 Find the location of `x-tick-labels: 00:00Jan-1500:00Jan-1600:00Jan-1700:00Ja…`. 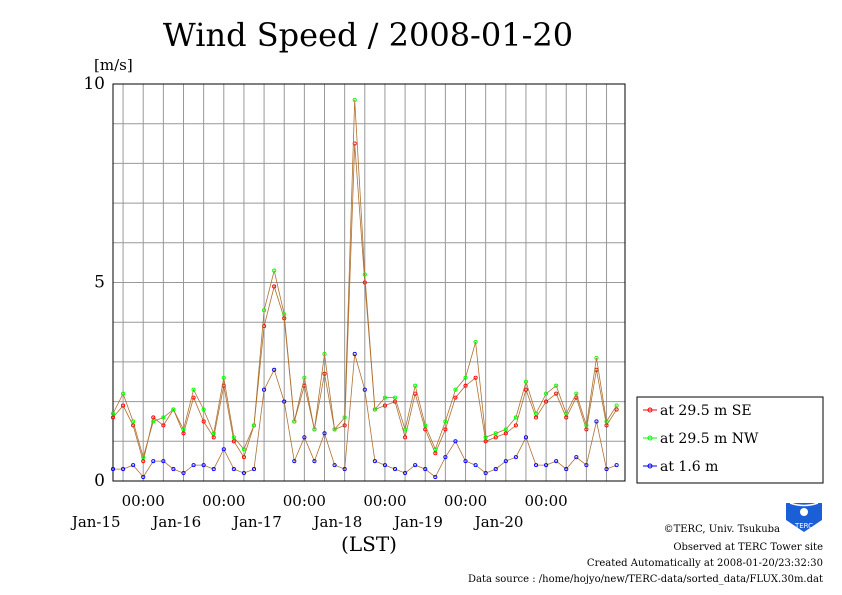

x-tick-labels: 00:00Jan-1500:00Jan-1600:00Jan-1700:00Ja… is located at coordinates (319, 511).